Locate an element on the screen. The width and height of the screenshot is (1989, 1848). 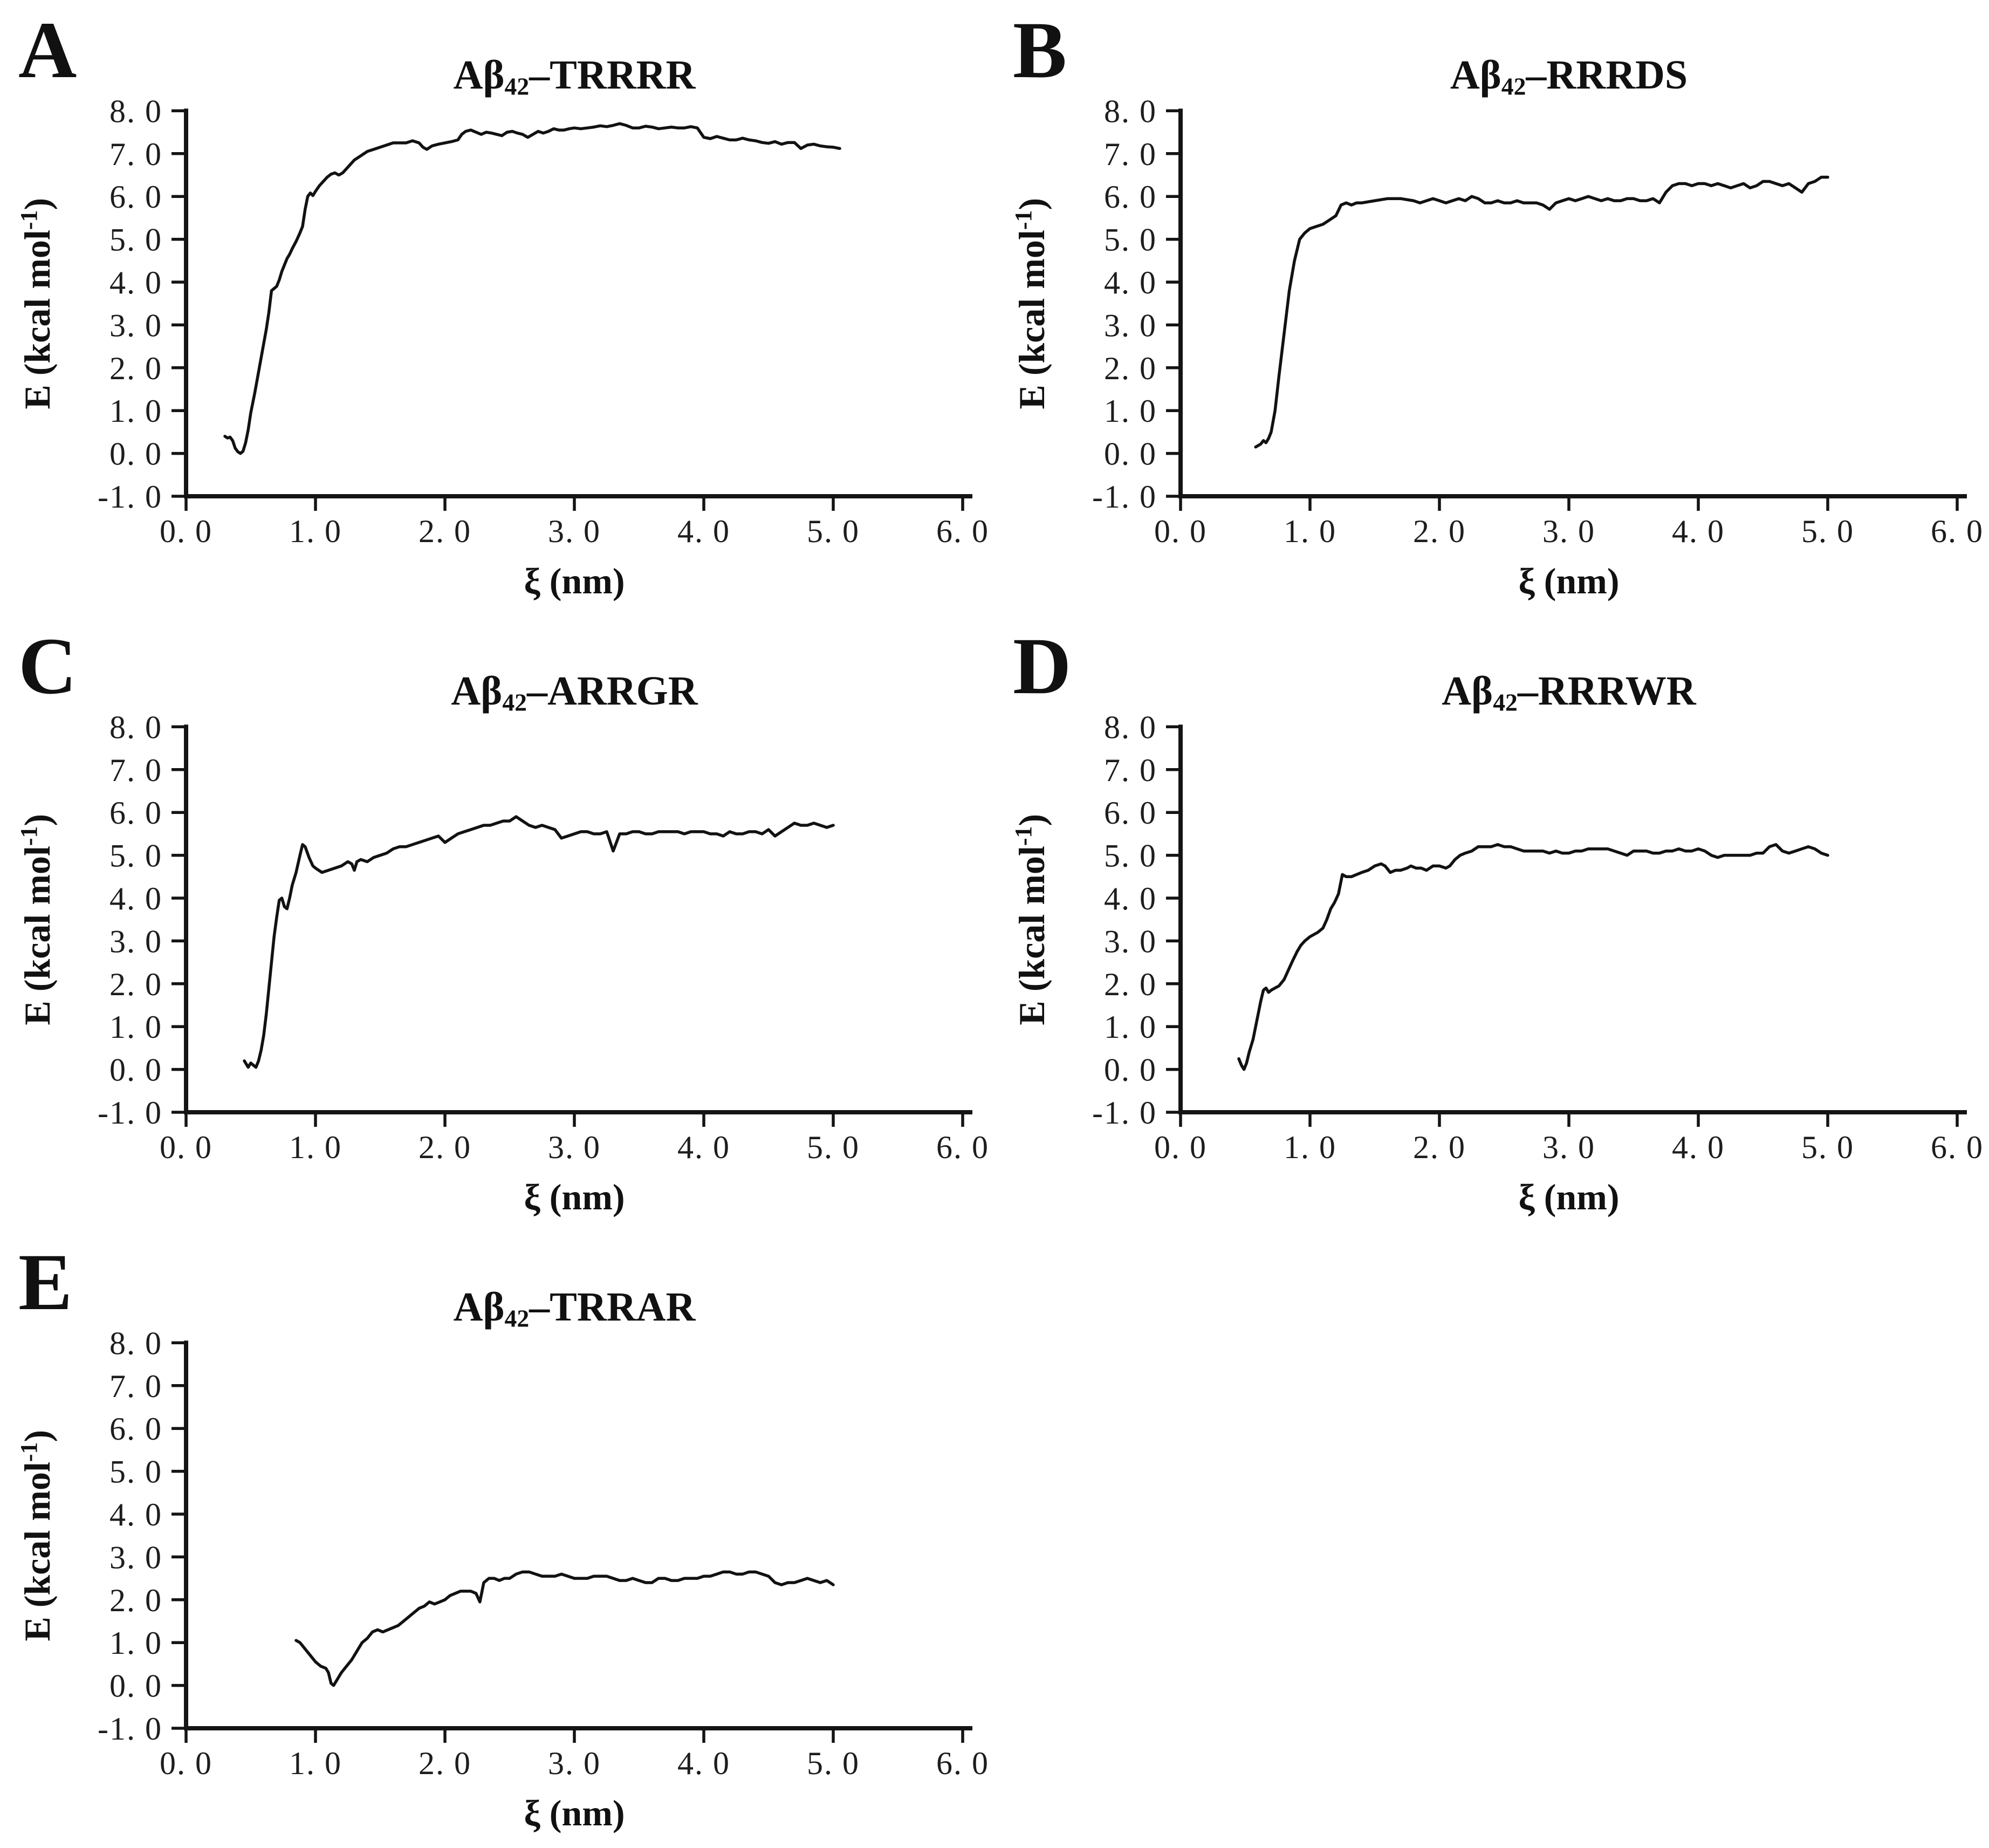
panel-letter-E: E is located at coordinates (46, 1282).